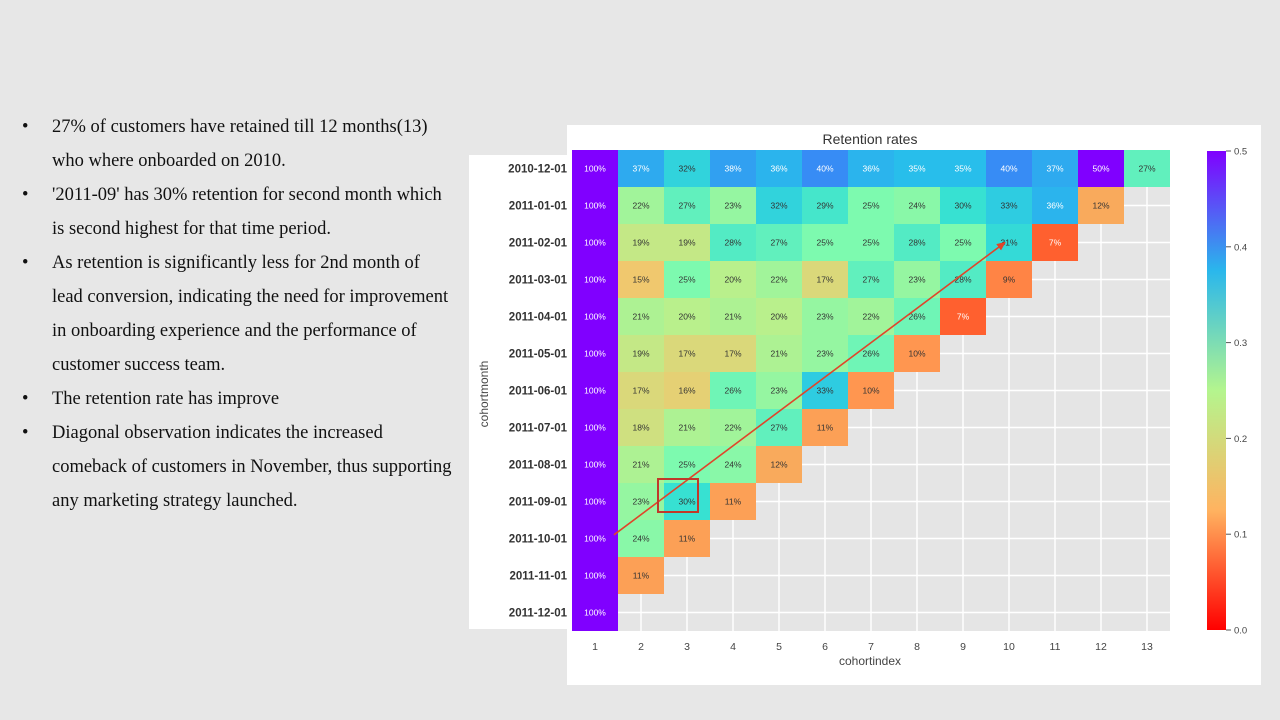 The width and height of the screenshot is (1280, 720). I want to click on cell-value-label: 32%, so click(686, 169).